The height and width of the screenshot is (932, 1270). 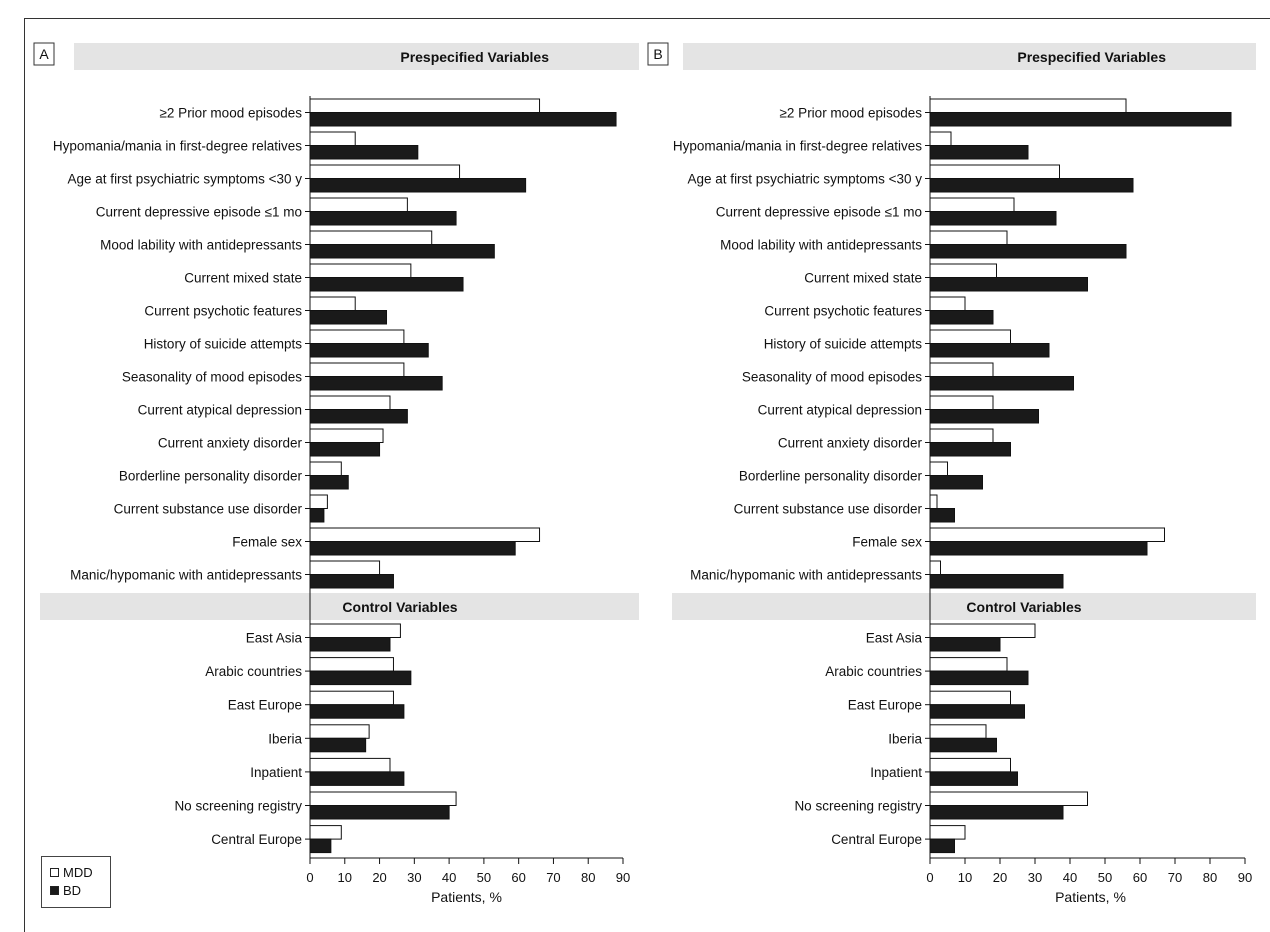 I want to click on panel-label: A, so click(x=44, y=54).